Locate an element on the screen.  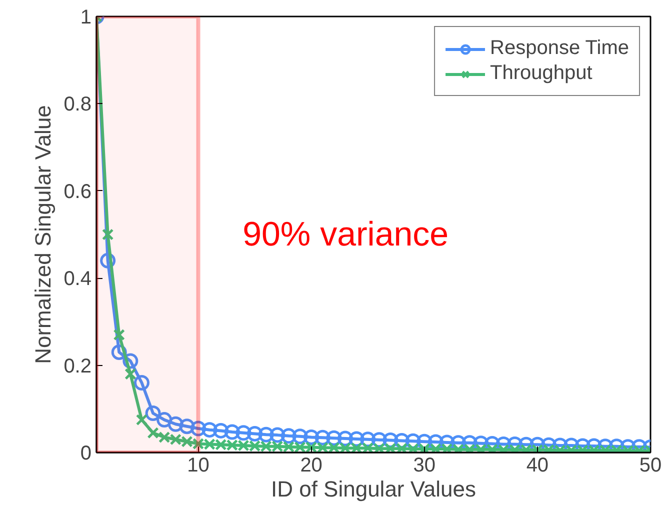
x-axis-title: ID of Singular Values is located at coordinates (373, 489).